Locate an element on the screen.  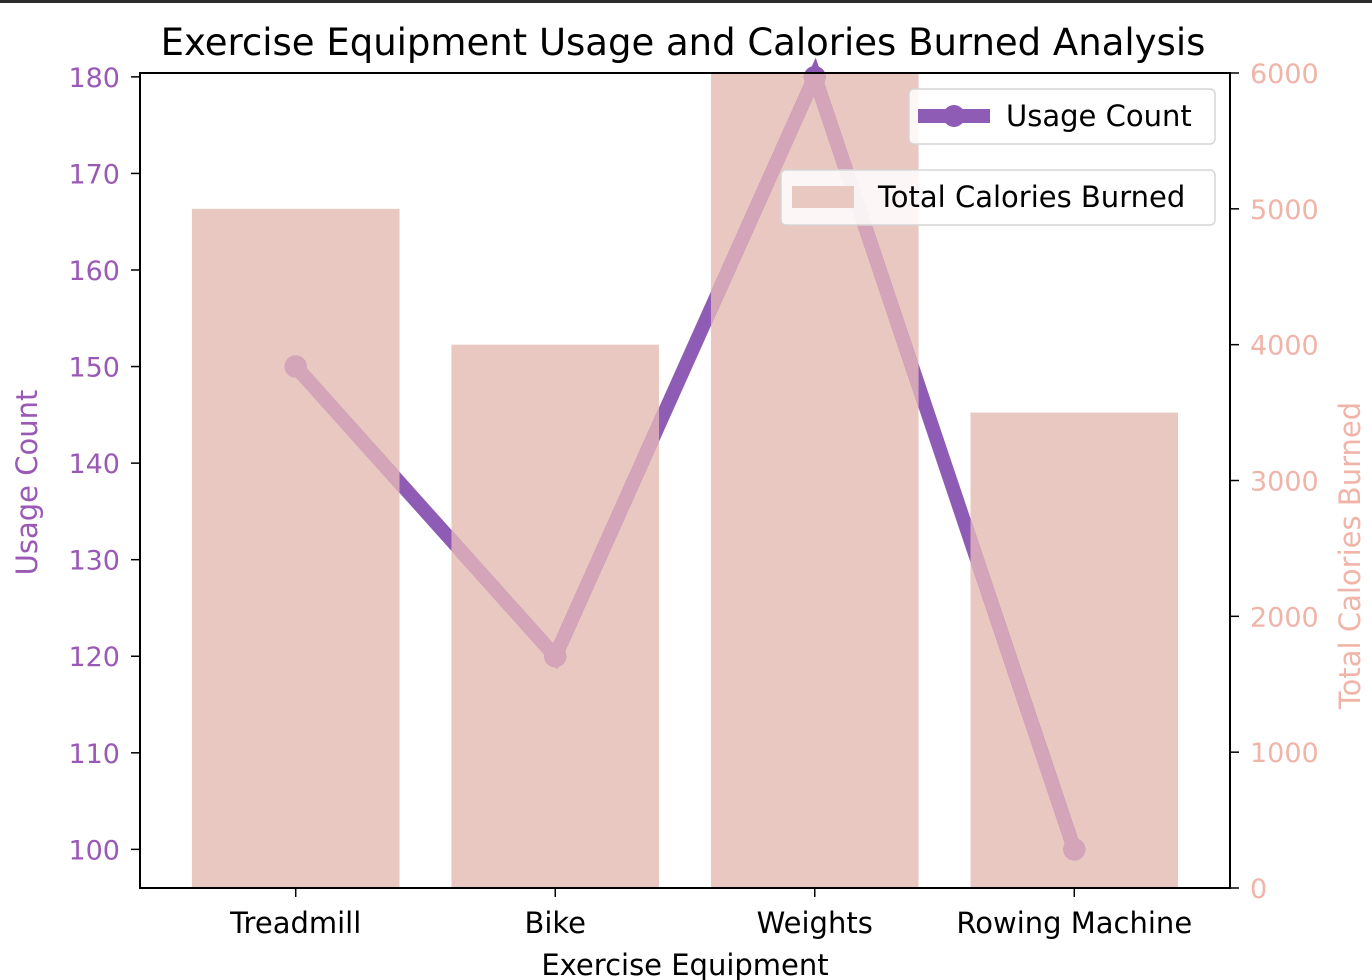
left-tick-label: 150 is located at coordinates (94, 368).